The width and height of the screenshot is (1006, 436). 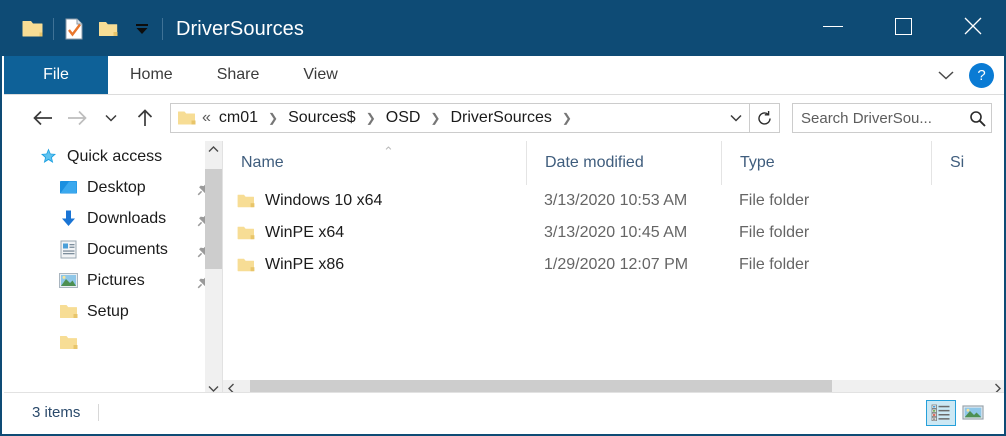 I want to click on tab-file: File, so click(x=56, y=75).